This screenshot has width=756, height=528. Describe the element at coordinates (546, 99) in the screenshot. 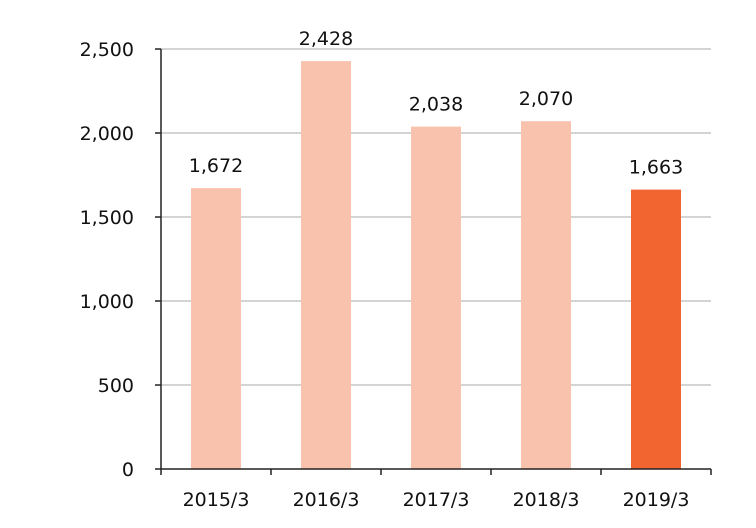

I see `data-label: 2,070` at that location.